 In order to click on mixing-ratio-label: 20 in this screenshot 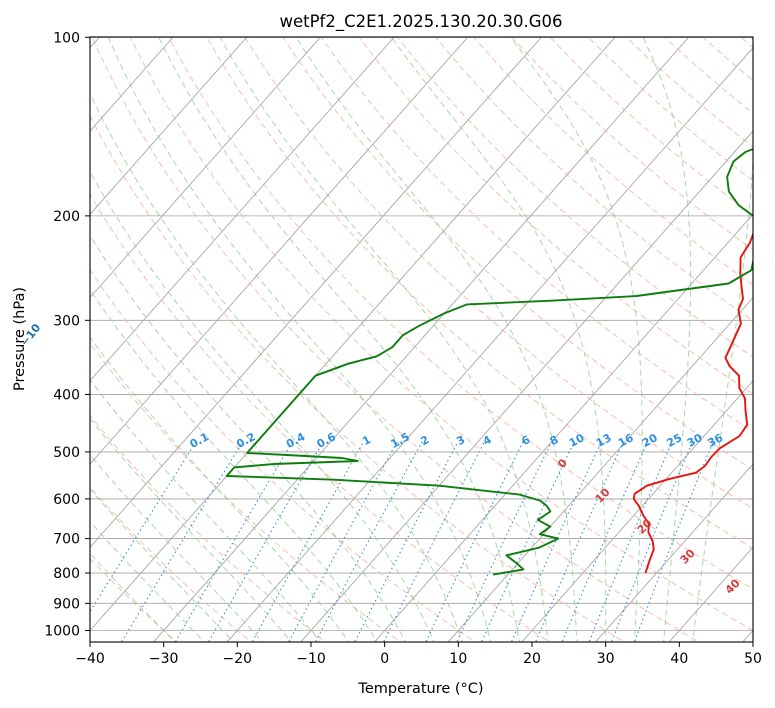, I will do `click(650, 440)`.